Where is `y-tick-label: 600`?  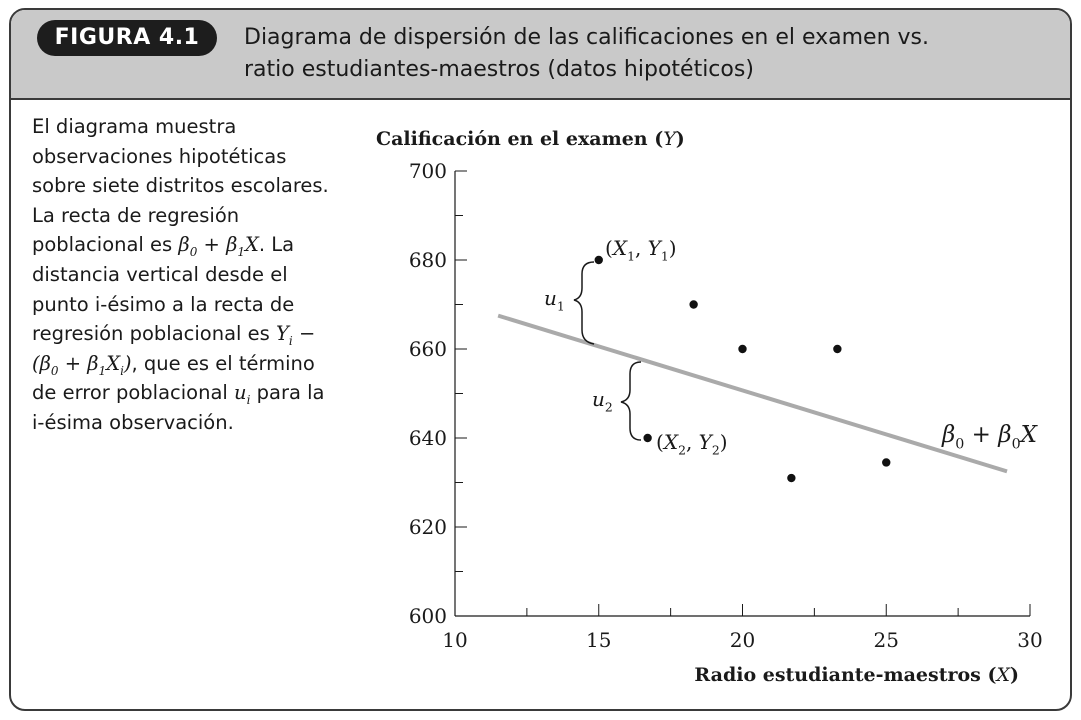 y-tick-label: 600 is located at coordinates (428, 616).